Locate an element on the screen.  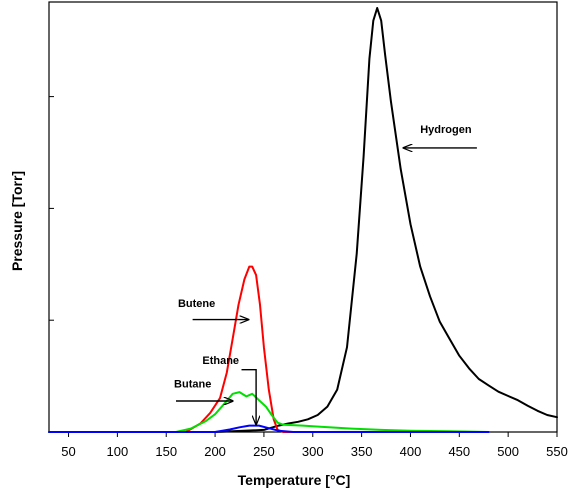
x-tick-label: 500 is located at coordinates (508, 451).